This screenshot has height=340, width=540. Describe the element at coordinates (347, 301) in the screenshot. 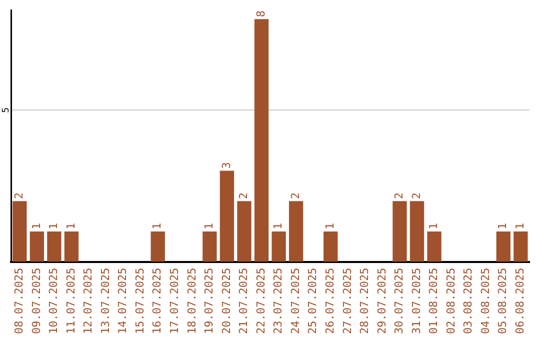

I see `x-tick-label: 27.07.2025` at that location.